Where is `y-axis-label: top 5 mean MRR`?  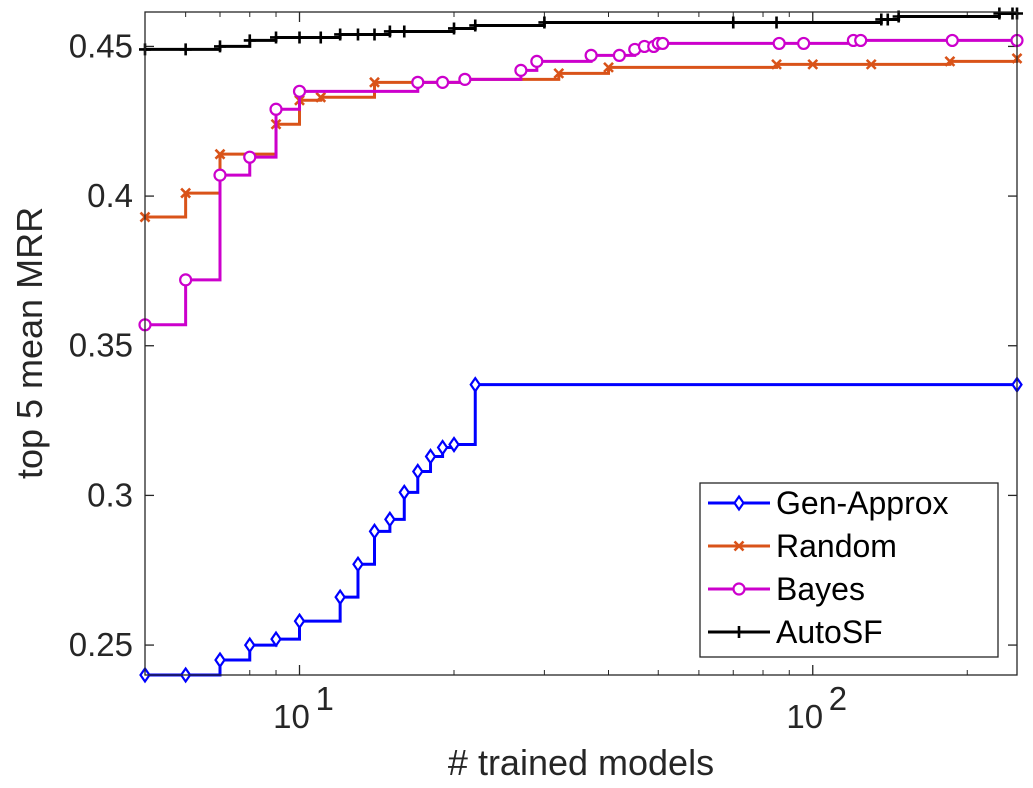 y-axis-label: top 5 mean MRR is located at coordinates (29, 343).